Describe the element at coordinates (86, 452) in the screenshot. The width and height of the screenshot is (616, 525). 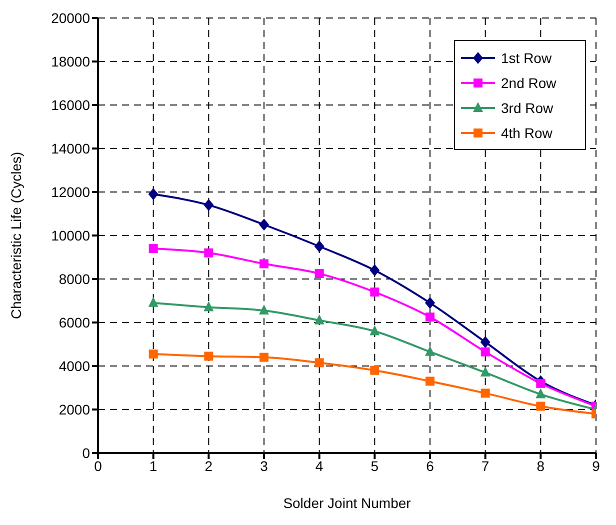
I see `y-tick-label: 0` at that location.